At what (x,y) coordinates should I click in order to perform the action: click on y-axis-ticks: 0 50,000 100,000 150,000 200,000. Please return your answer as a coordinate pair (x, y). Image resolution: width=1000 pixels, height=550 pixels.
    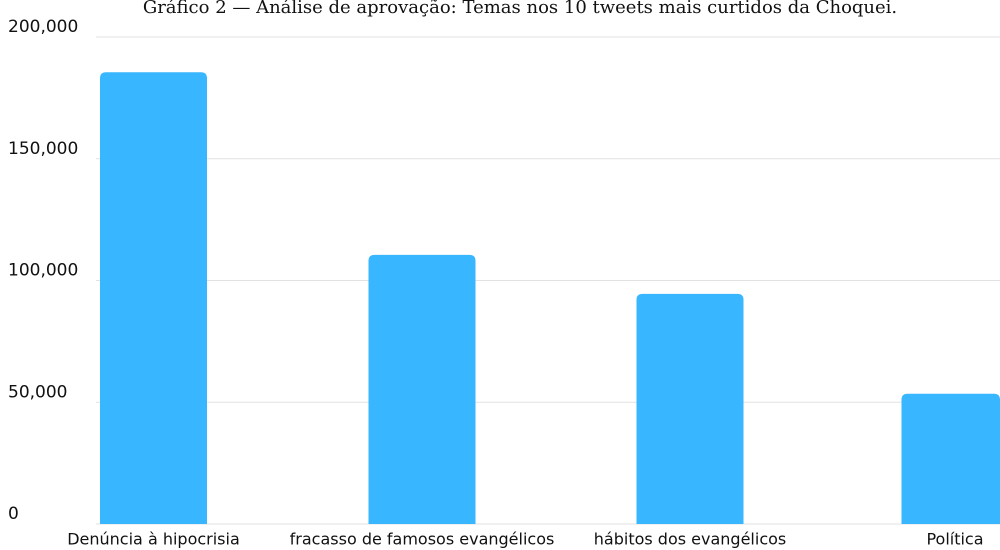
    Looking at the image, I should click on (43, 270).